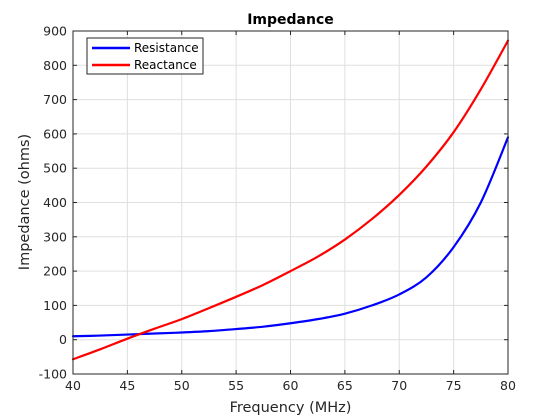  What do you see at coordinates (55, 271) in the screenshot?
I see `y-tick-label: 200` at bounding box center [55, 271].